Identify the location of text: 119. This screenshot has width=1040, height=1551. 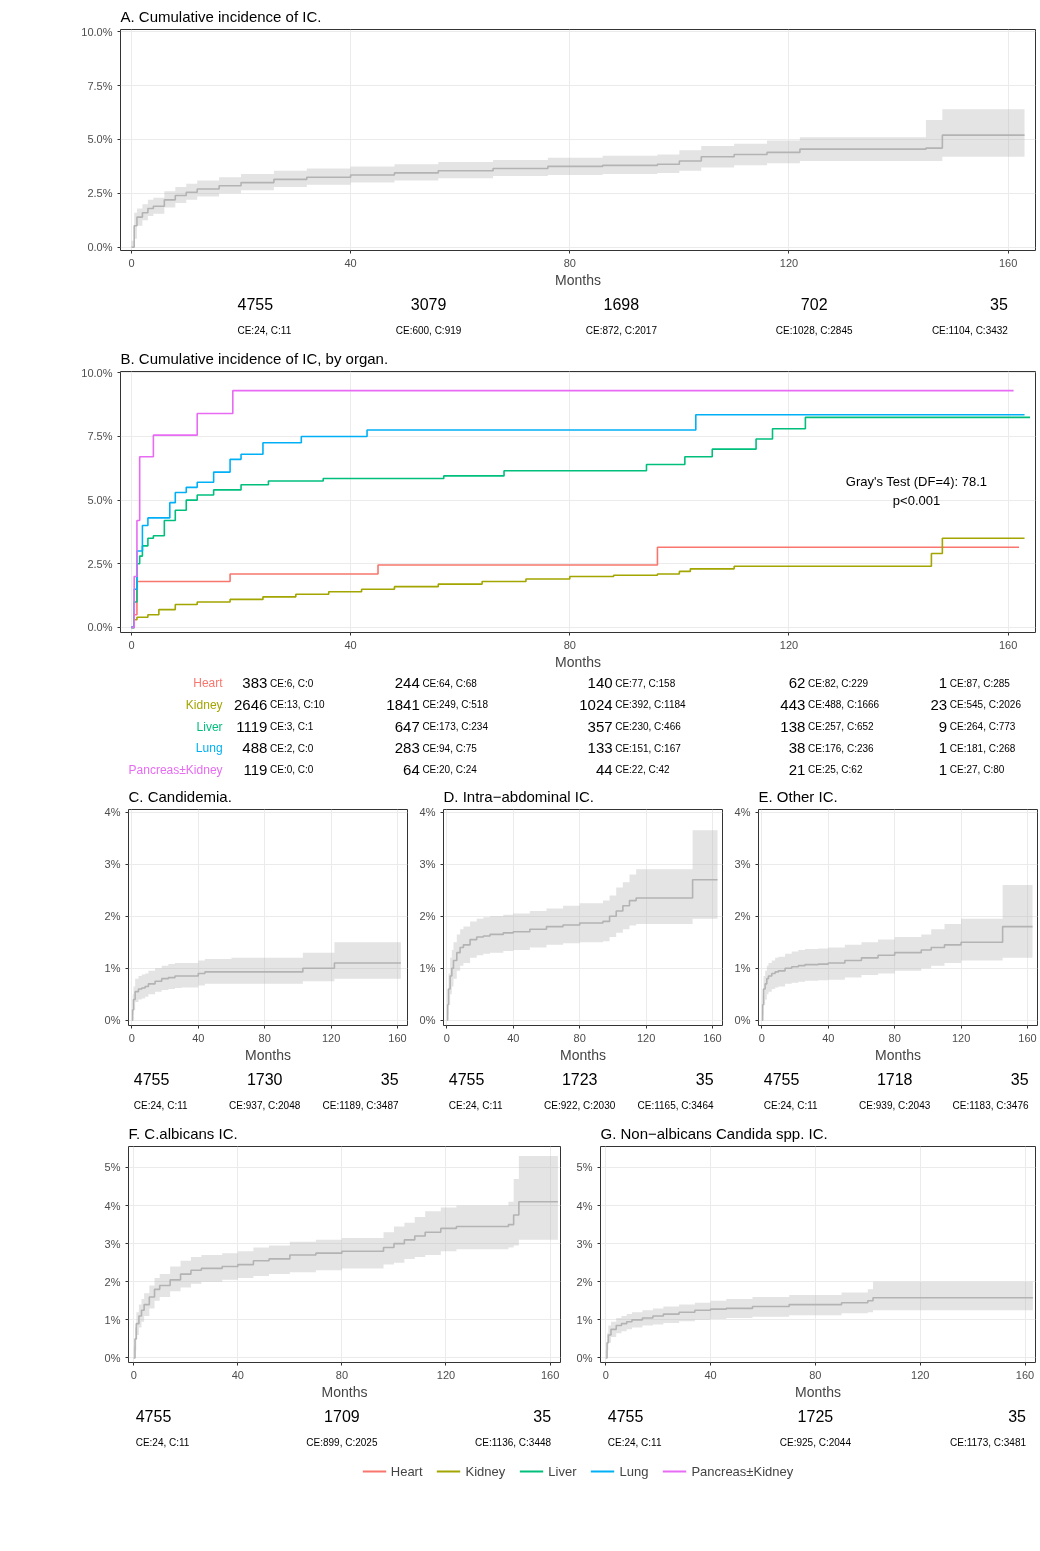
(255, 769).